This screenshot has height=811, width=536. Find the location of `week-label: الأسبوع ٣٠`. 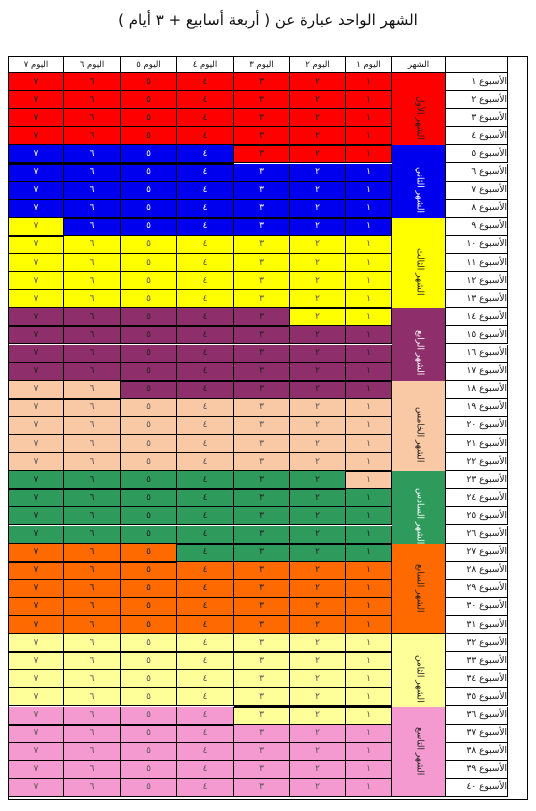

week-label: الأسبوع ٣٠ is located at coordinates (477, 606).